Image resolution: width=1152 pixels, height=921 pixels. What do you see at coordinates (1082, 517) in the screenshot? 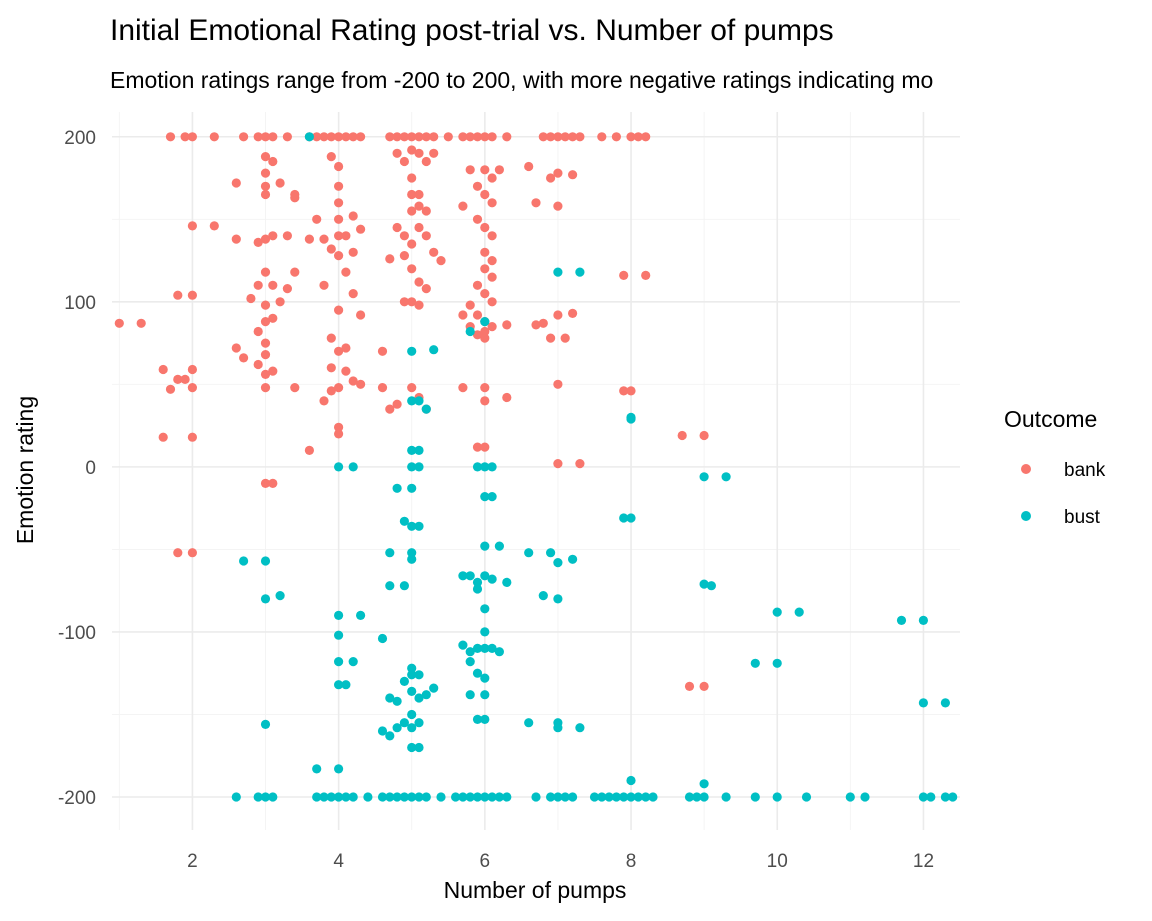
I see `legend-label-bust: bust` at bounding box center [1082, 517].